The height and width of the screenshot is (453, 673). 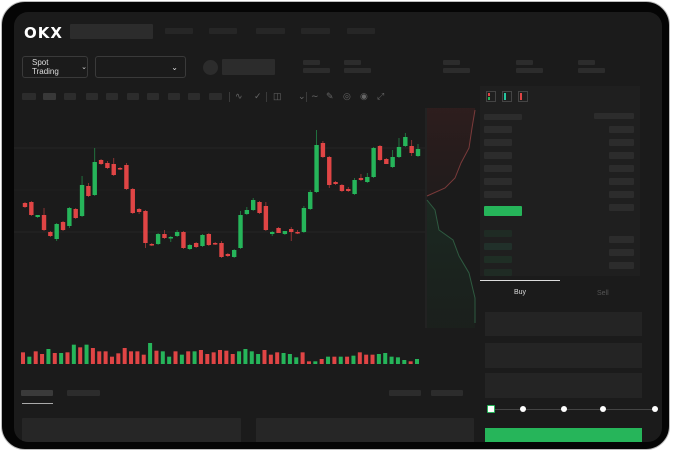 I want to click on price-input, so click(x=563, y=324).